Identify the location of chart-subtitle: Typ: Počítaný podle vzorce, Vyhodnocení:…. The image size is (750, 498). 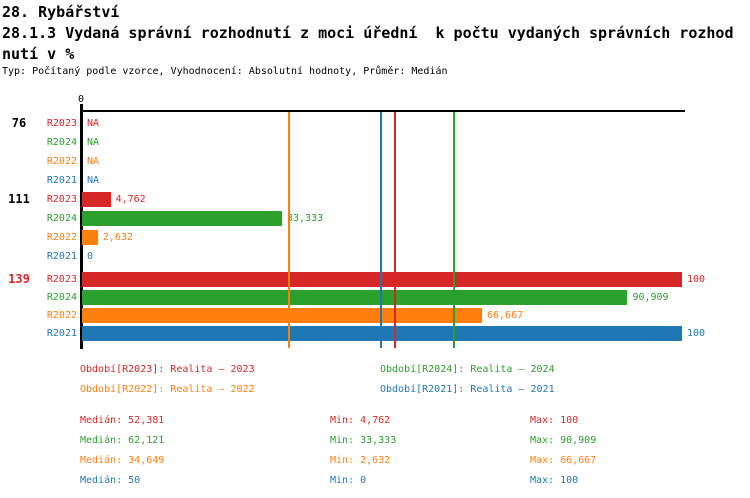
(225, 71).